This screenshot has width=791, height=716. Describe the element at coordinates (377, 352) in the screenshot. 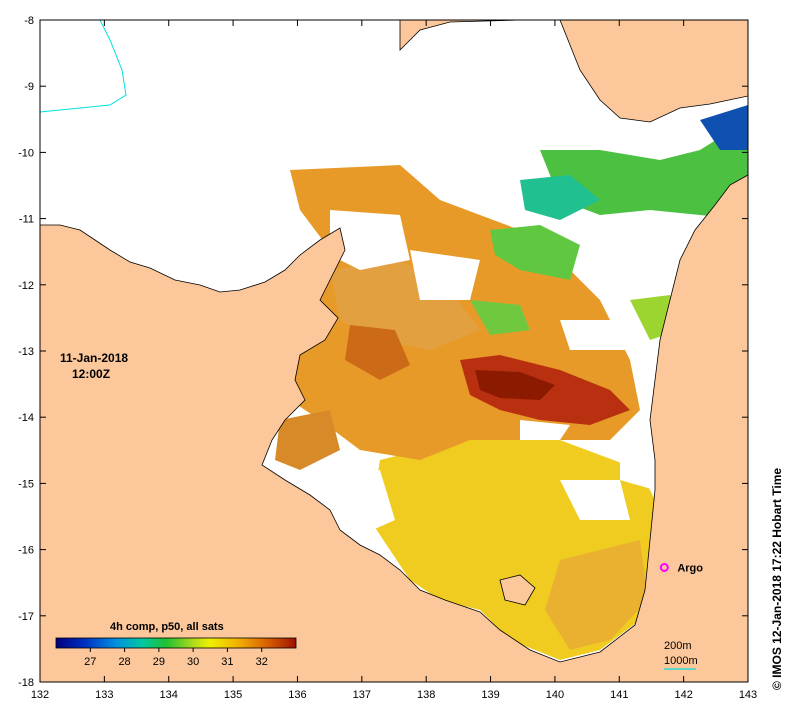

I see `sst-patch-dark-orange` at that location.